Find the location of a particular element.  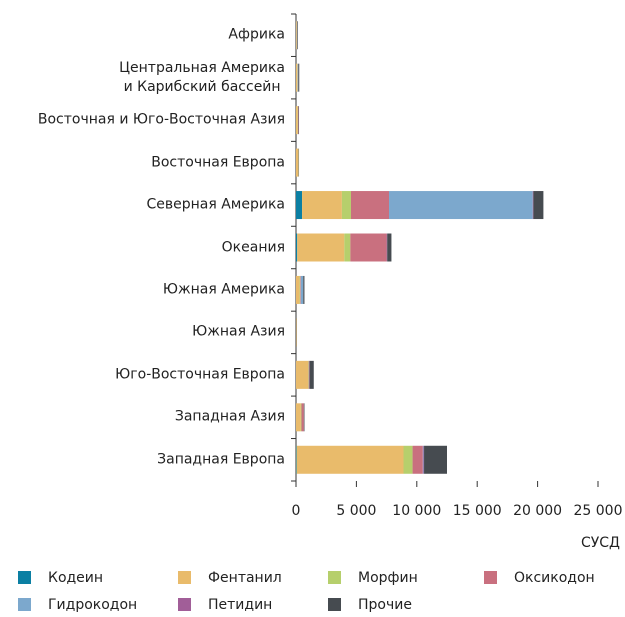

x-axis-label: СУСД is located at coordinates (600, 543).